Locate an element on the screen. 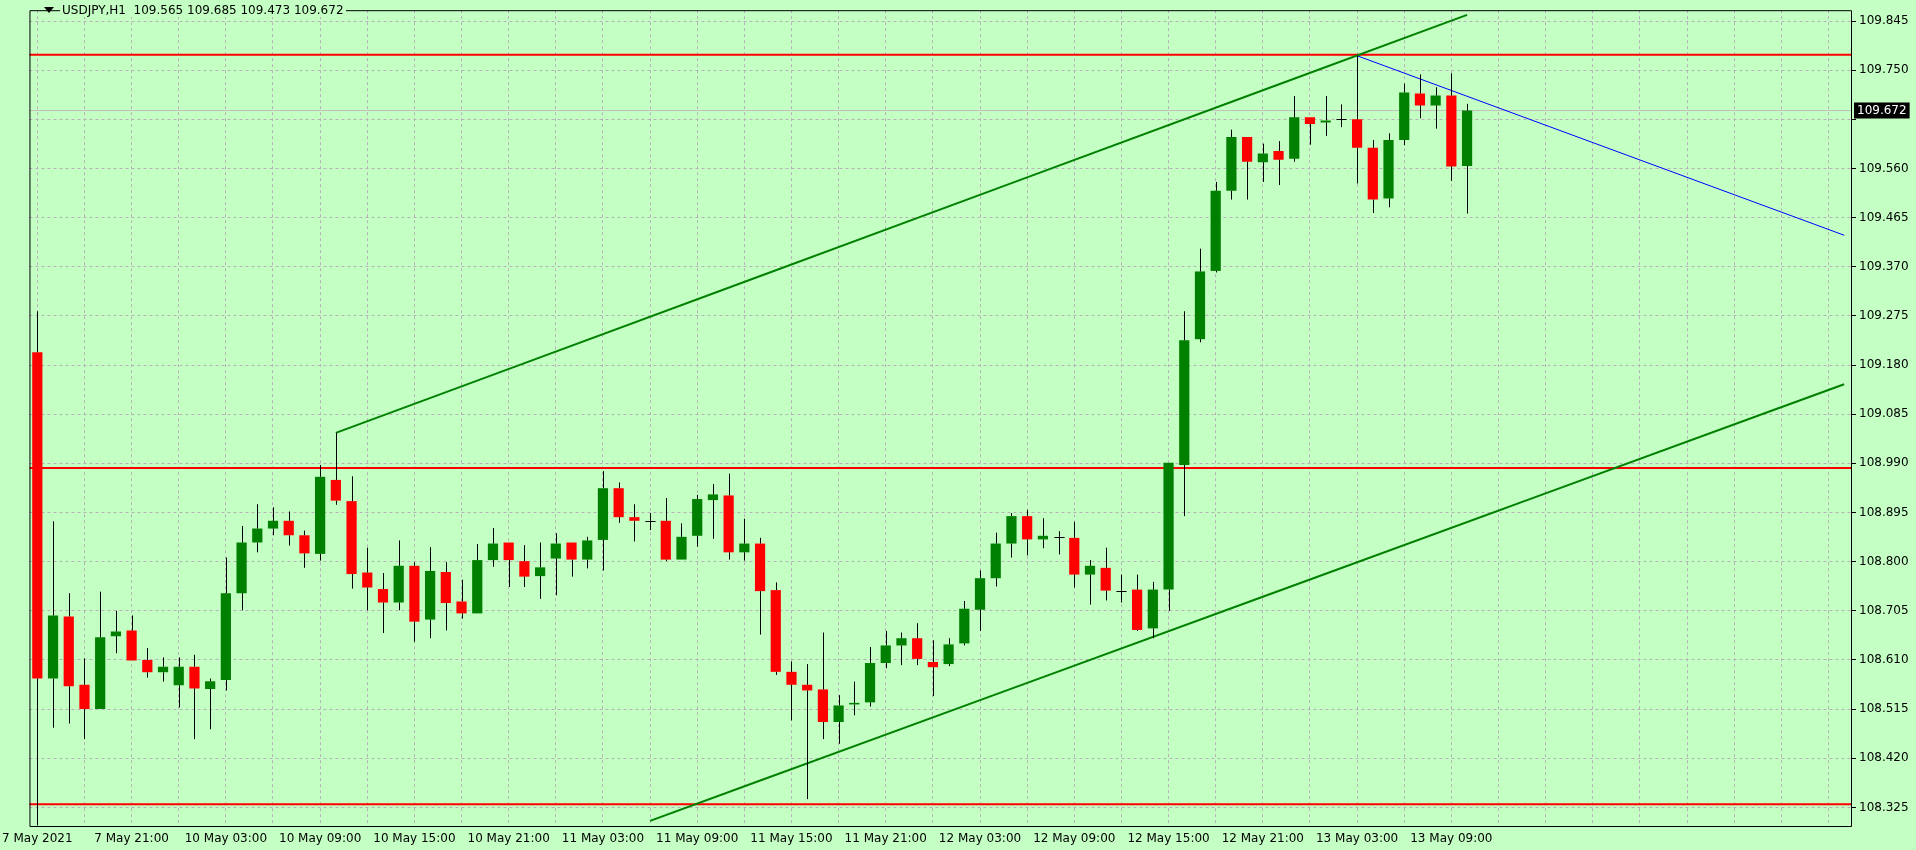  x-tick-label: 10 May 03:00 is located at coordinates (226, 838).